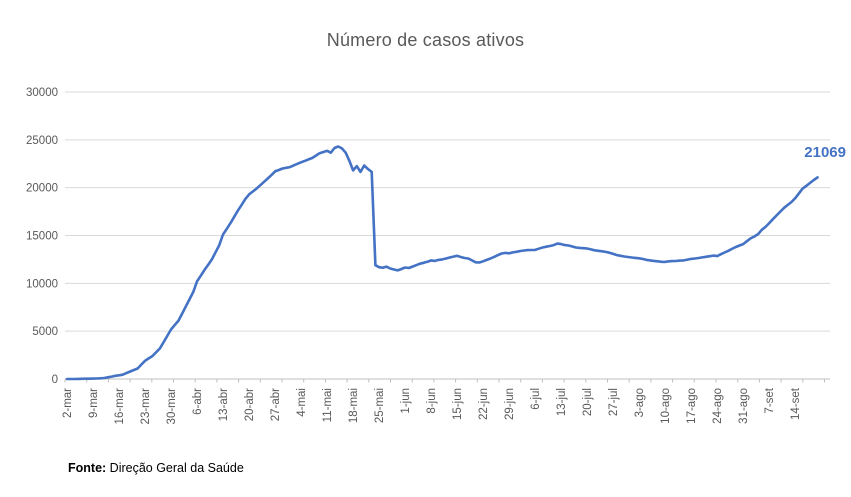 This screenshot has height=497, width=851. Describe the element at coordinates (406, 401) in the screenshot. I see `x-axis-tick-label: 1-jun` at that location.